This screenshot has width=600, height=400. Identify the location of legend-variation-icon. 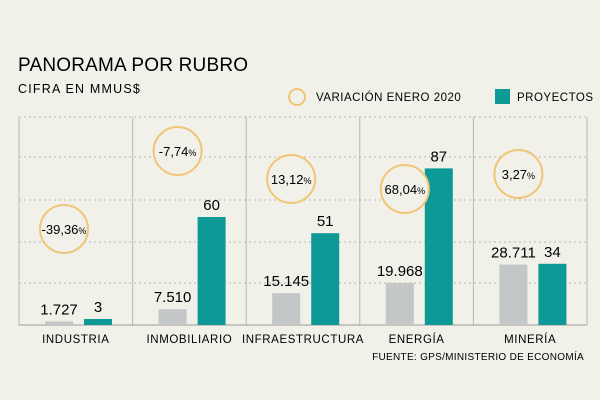
(297, 97).